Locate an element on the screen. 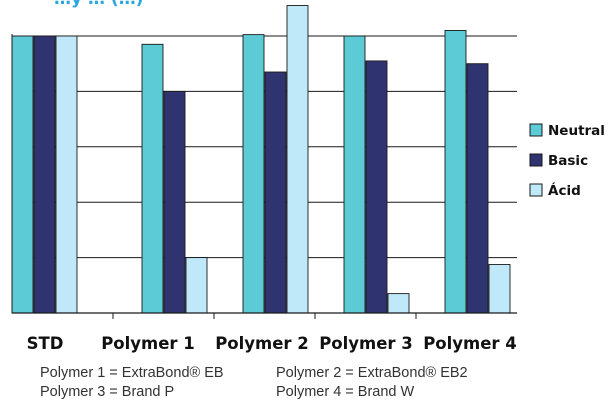 This screenshot has width=612, height=401. category-labels: STD Polymer 1 Polymer 2 Polymer 3 Polymer 4 is located at coordinates (272, 343).